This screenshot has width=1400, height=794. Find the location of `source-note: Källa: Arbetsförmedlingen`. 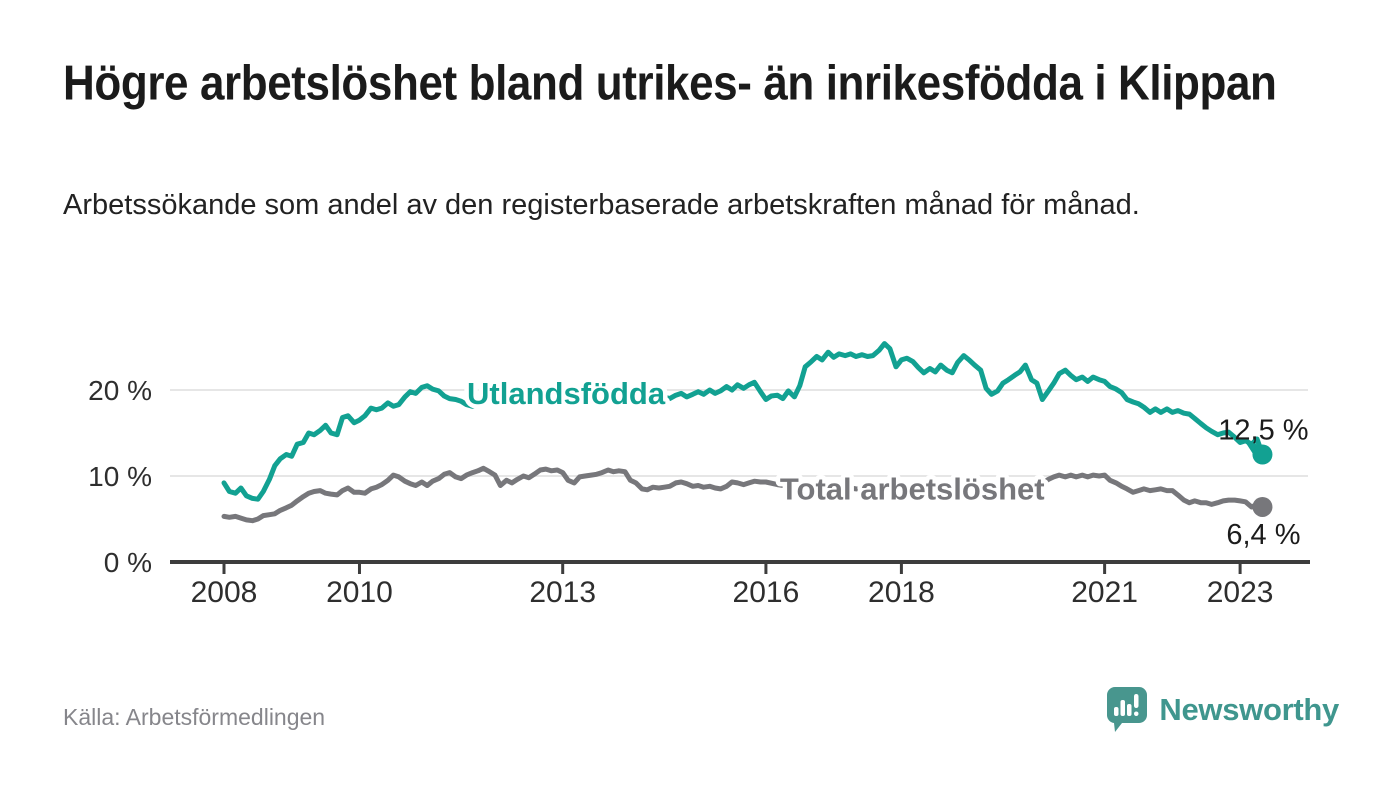

source-note: Källa: Arbetsförmedlingen is located at coordinates (194, 717).